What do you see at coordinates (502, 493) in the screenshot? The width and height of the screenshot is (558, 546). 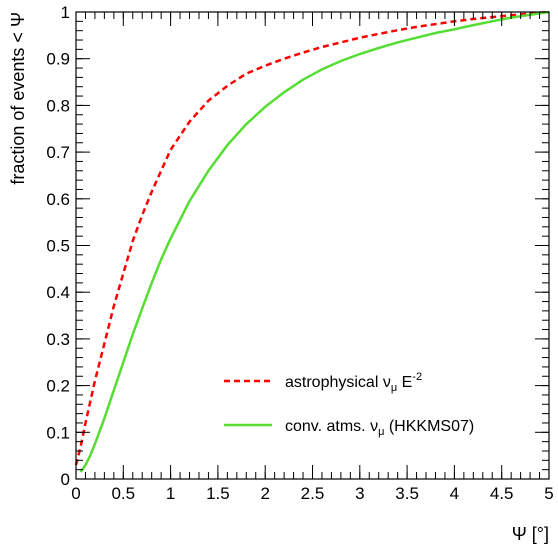 I see `x-tick-label: 4.5` at bounding box center [502, 493].